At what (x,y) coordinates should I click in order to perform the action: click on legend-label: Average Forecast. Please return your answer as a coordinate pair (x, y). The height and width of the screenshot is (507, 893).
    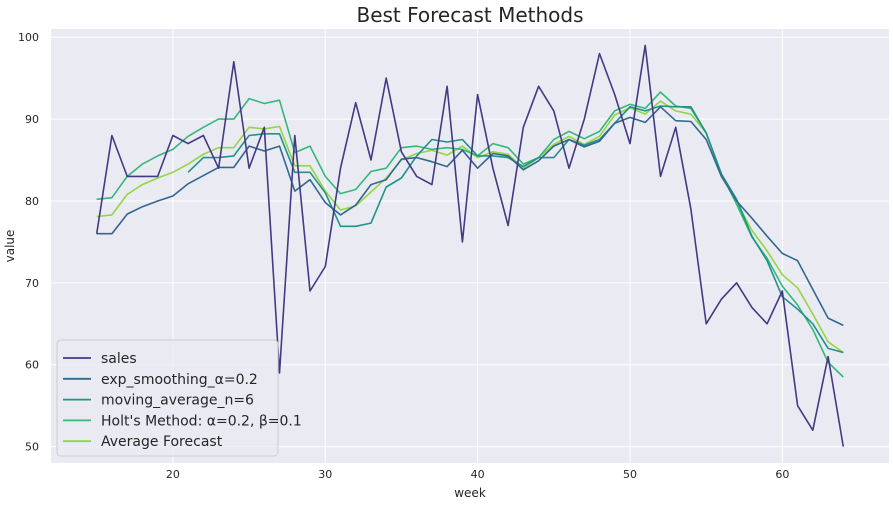
    Looking at the image, I should click on (162, 442).